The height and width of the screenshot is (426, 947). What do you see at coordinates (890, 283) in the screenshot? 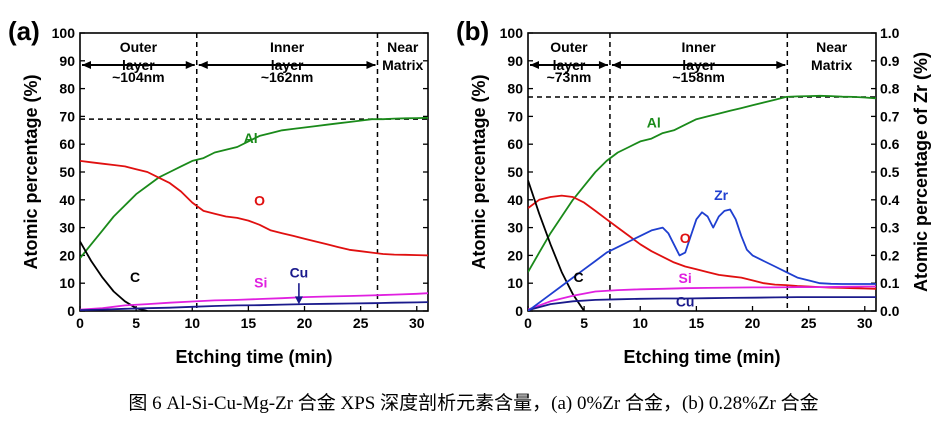
I see `y2-tick-label: 0.1` at bounding box center [890, 283].